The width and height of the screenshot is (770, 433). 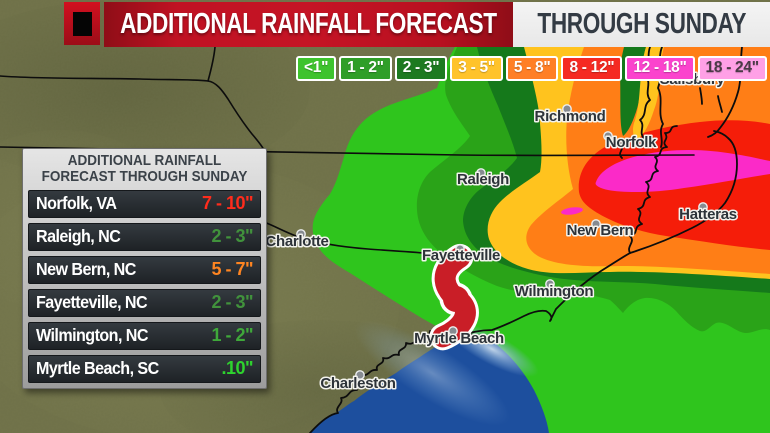 I want to click on legend-chip-12-18: 12 - 18", so click(x=660, y=68).